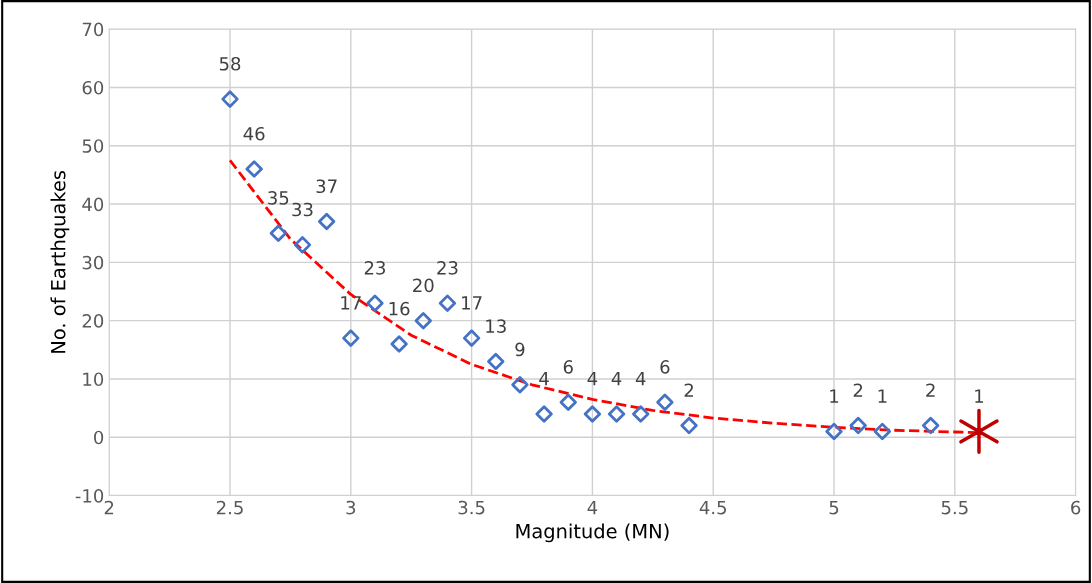 This screenshot has width=1092, height=583. Describe the element at coordinates (254, 133) in the screenshot. I see `data-label: 46` at that location.